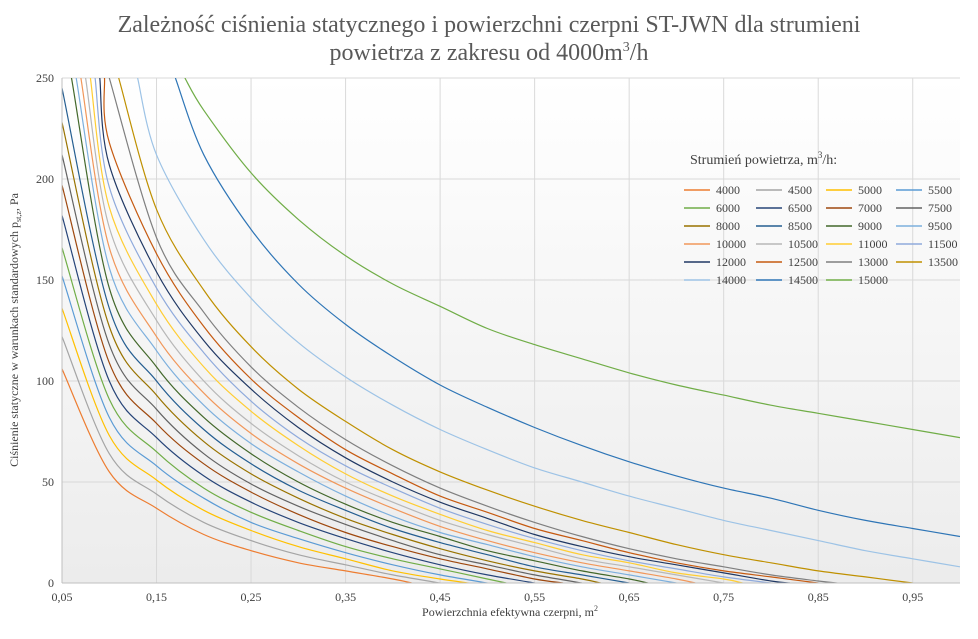  I want to click on chart-title-line-2: powietrza z zakresu od 4000m3/h, so click(489, 53).